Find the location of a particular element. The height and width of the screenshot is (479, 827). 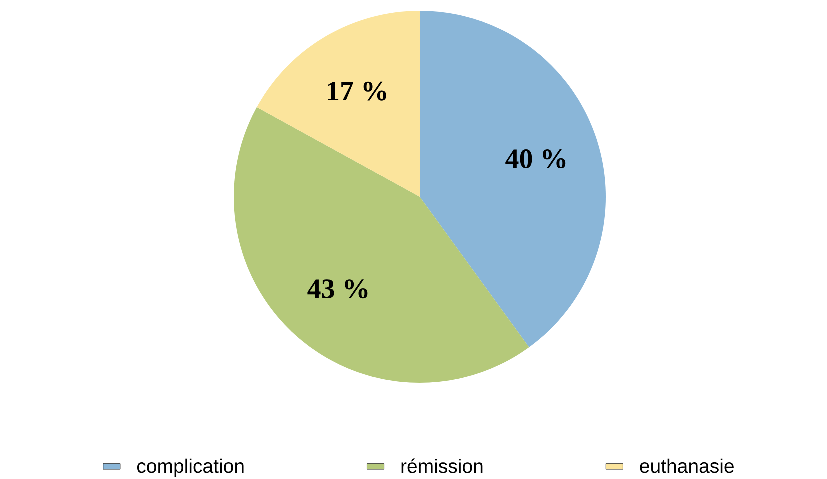

legend-label: rémission is located at coordinates (442, 466).